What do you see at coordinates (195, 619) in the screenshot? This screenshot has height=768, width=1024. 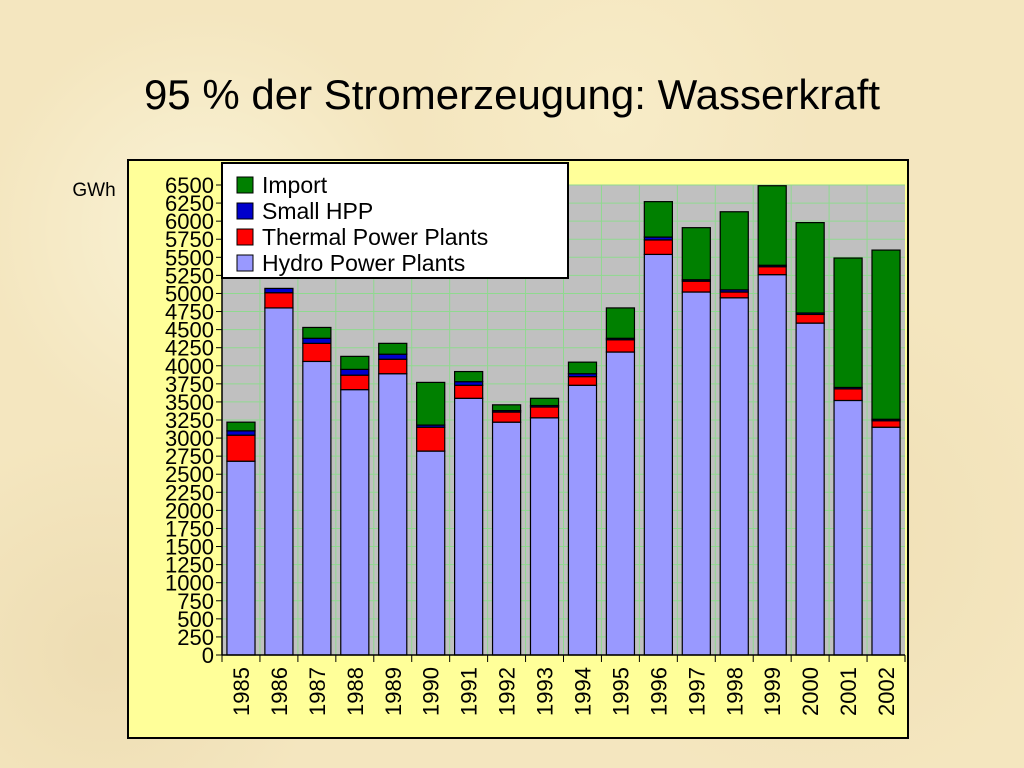 I see `y-tick-label: 500` at bounding box center [195, 619].